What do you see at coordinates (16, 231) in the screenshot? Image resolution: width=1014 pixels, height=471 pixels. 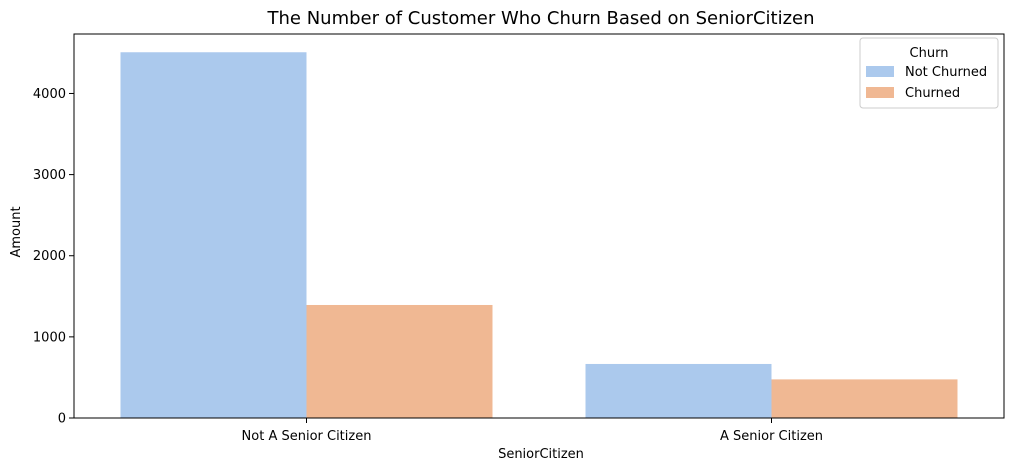 I see `y-axis-label: Amount` at bounding box center [16, 231].